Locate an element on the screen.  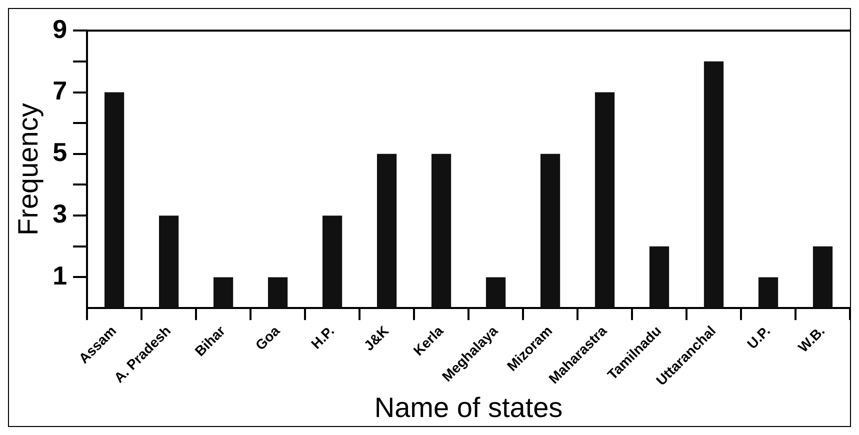
x-tick-label: U.P. is located at coordinates (759, 337).